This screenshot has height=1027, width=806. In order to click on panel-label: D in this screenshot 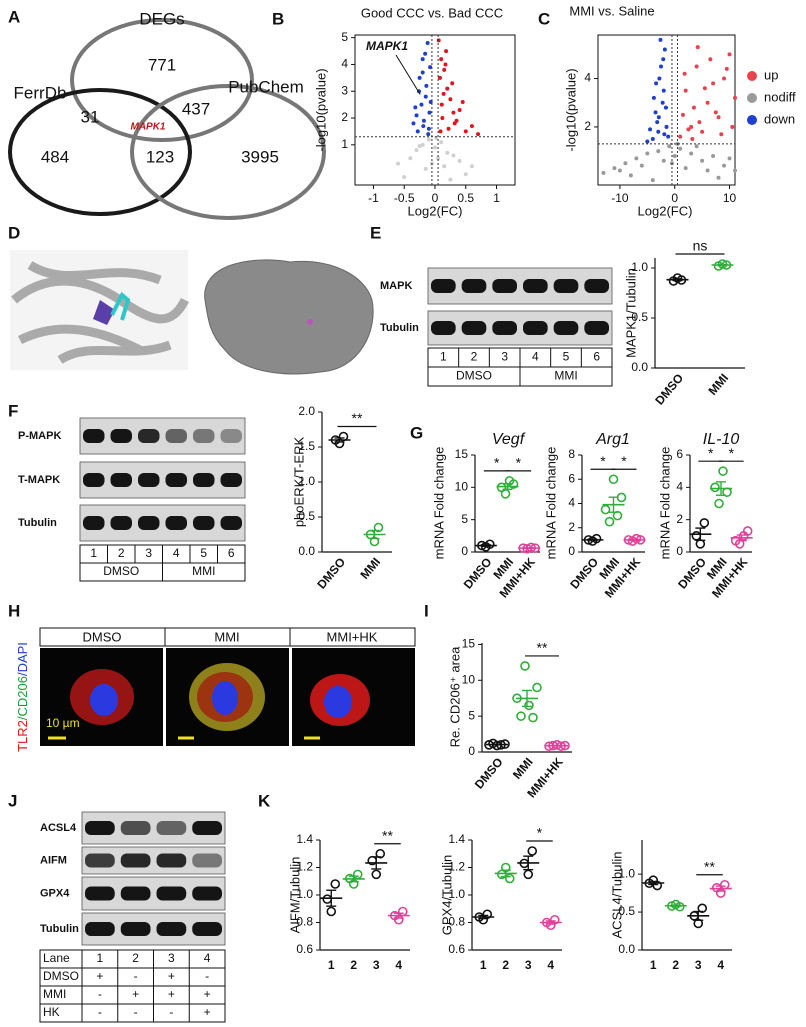, I will do `click(14, 232)`.